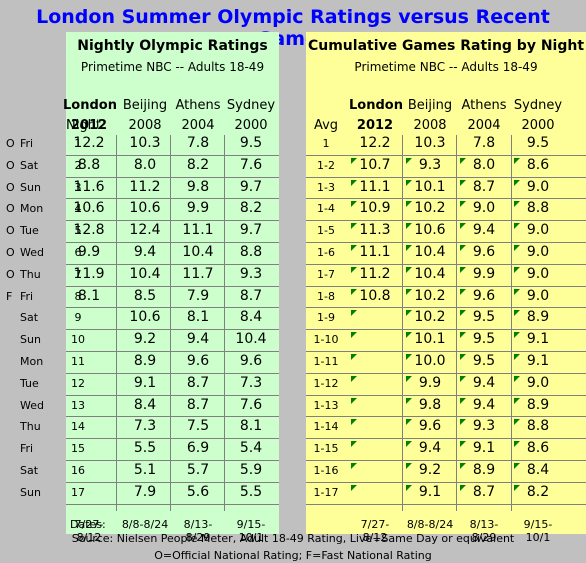  Describe the element at coordinates (430, 125) in the screenshot. I see `cumulative-header-line2-1: 2008` at that location.